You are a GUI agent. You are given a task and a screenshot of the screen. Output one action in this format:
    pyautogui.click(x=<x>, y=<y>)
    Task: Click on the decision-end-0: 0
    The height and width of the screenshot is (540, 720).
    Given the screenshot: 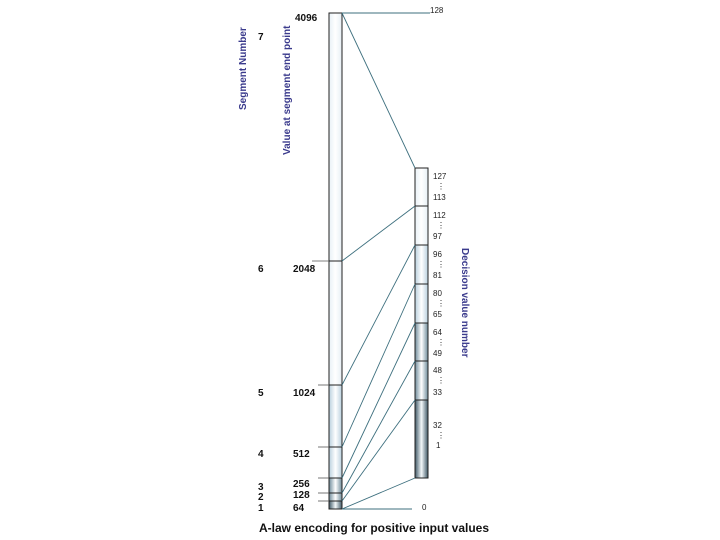 What is the action you would take?
    pyautogui.click(x=424, y=507)
    